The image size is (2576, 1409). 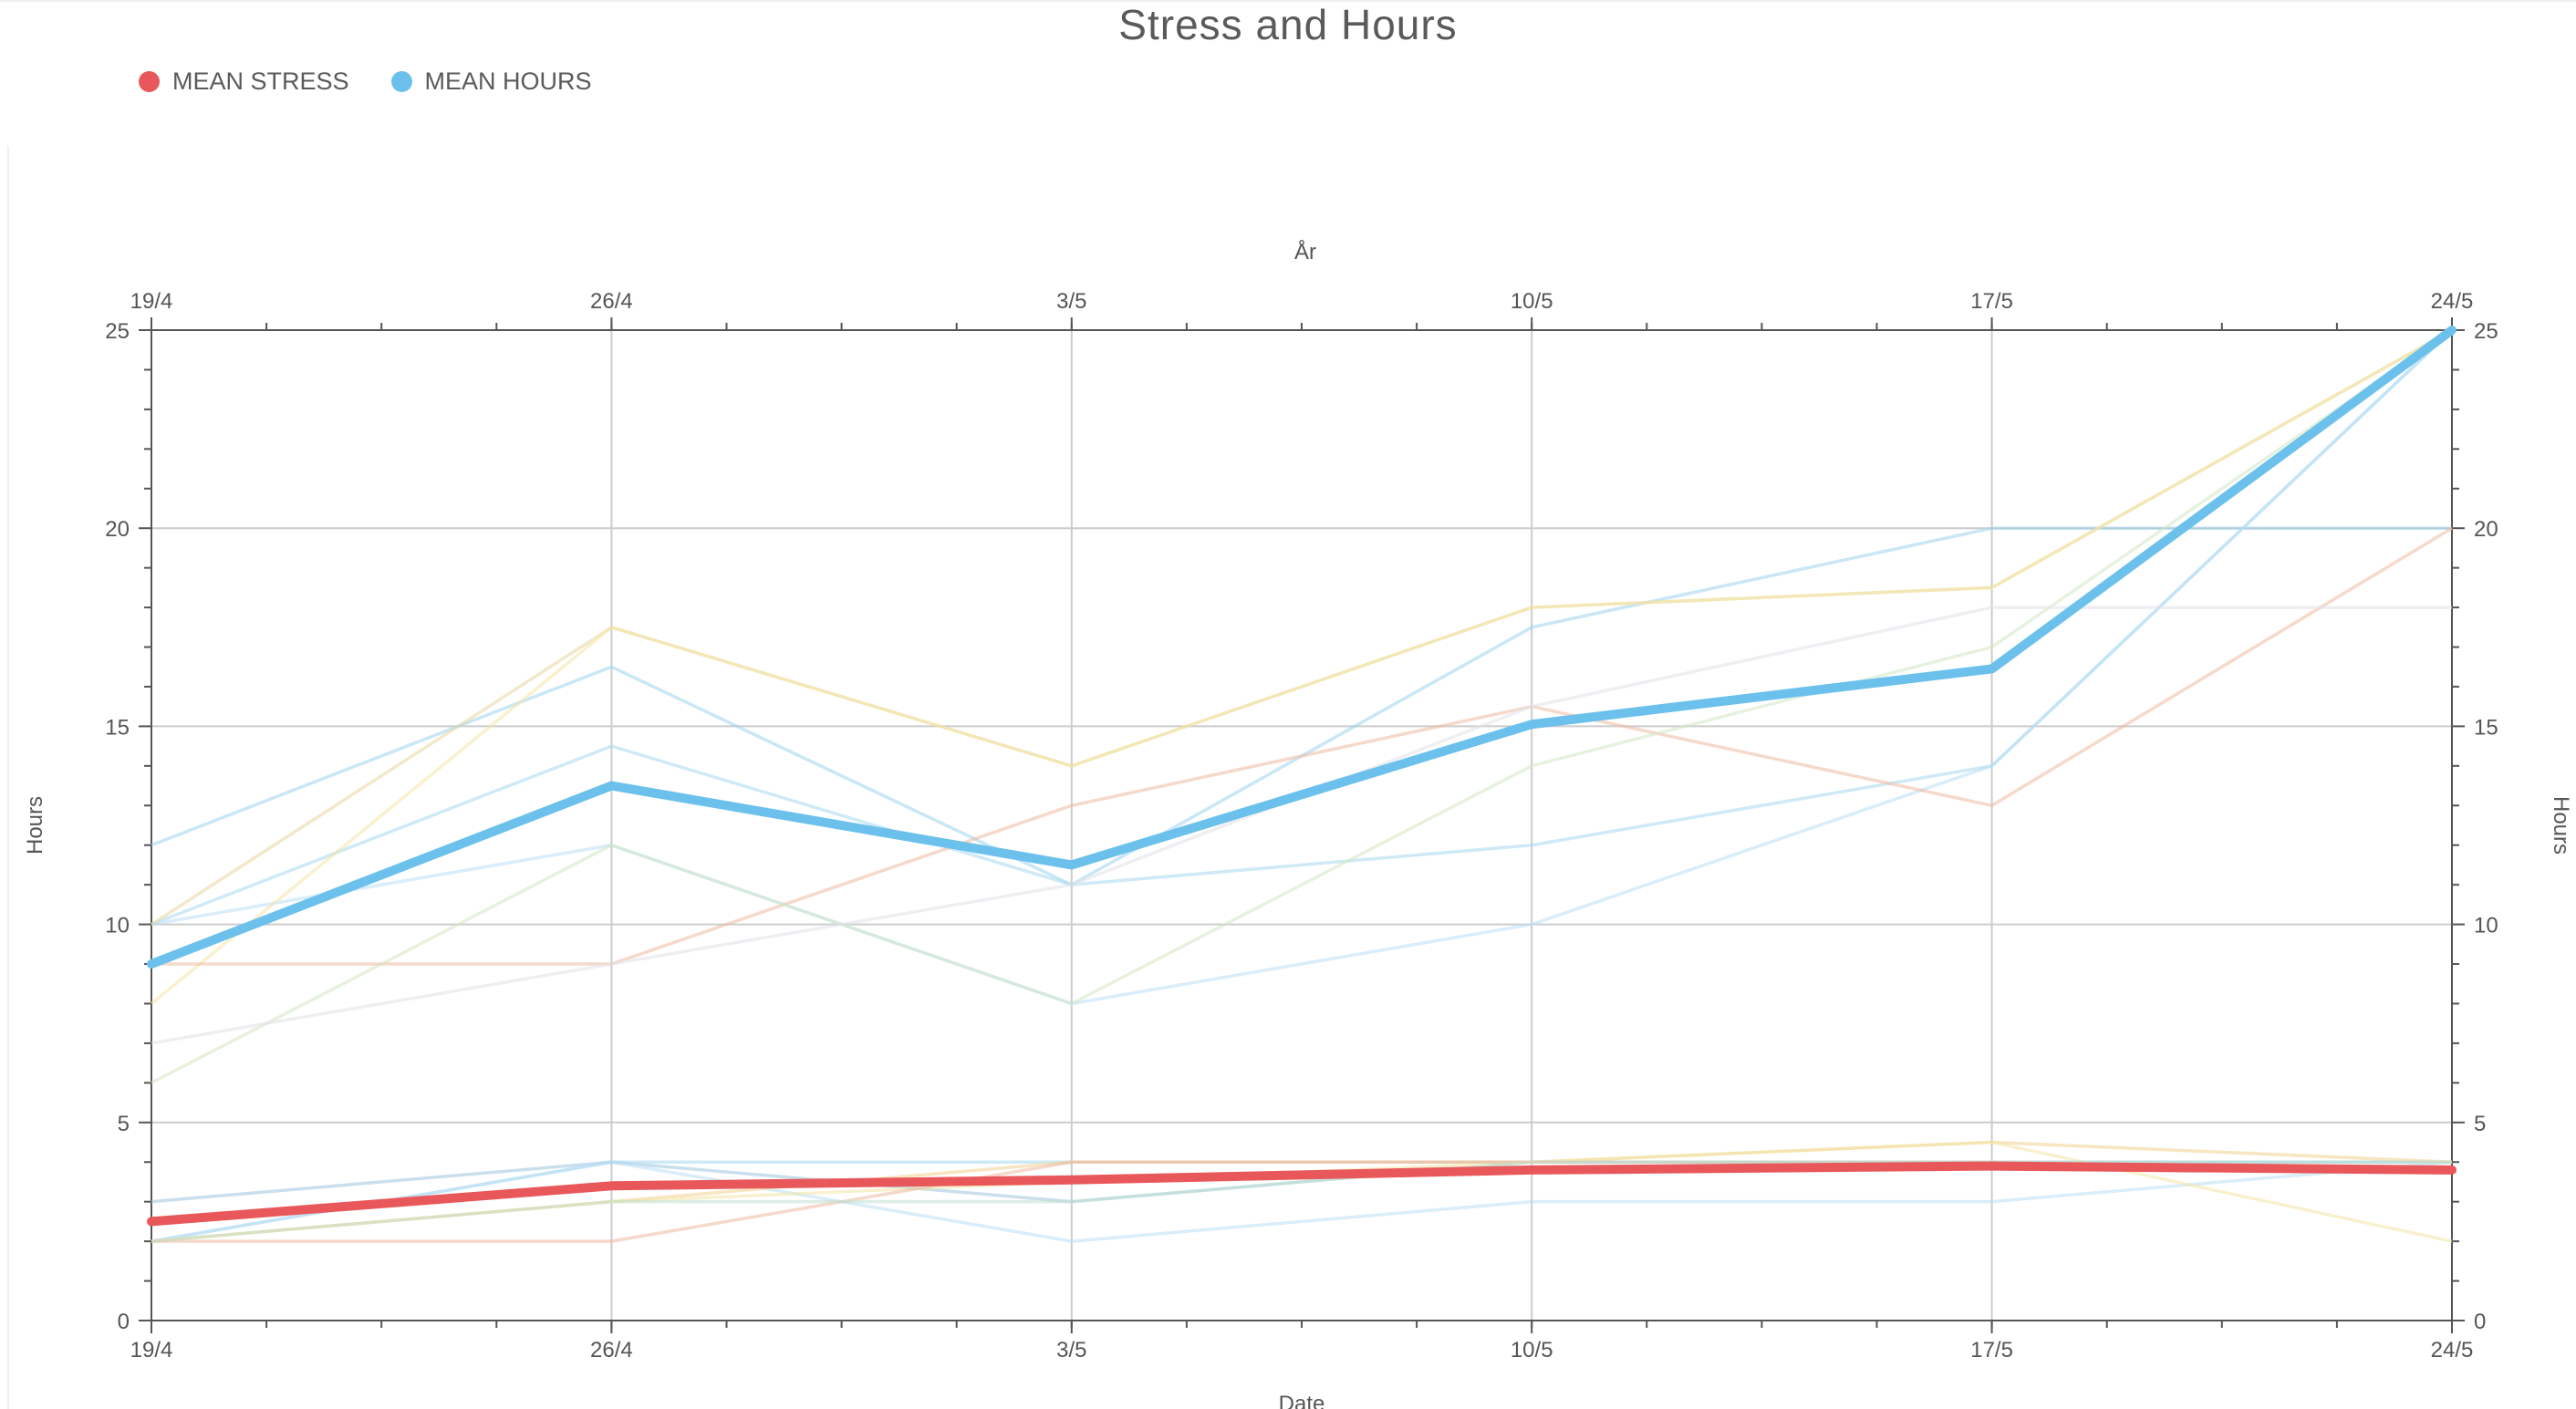 What do you see at coordinates (1992, 302) in the screenshot?
I see `x-tick-label-top: 17/5` at bounding box center [1992, 302].